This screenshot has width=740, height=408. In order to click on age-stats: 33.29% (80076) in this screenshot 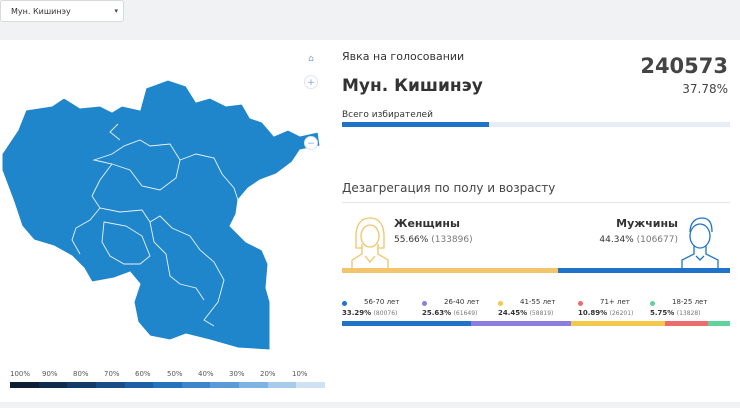, I will do `click(369, 313)`.